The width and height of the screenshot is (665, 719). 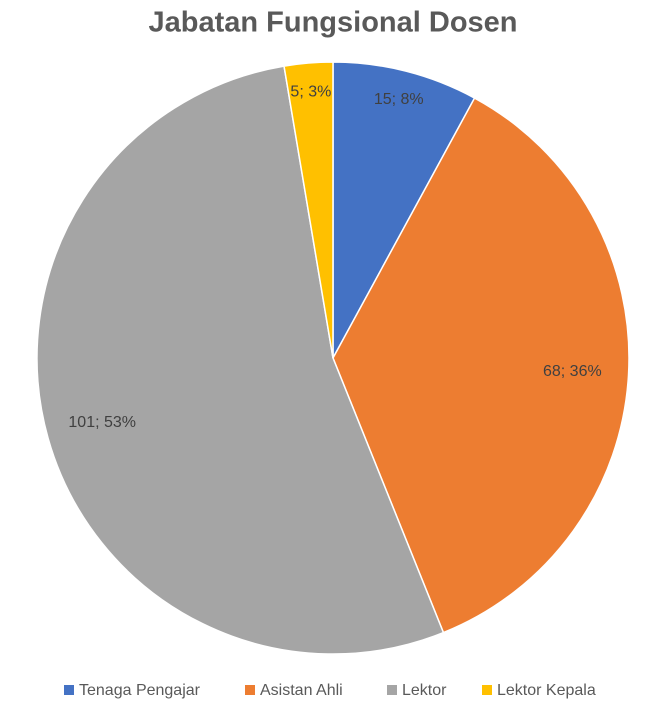 What do you see at coordinates (102, 422) in the screenshot?
I see `data-label: 101; 53%` at bounding box center [102, 422].